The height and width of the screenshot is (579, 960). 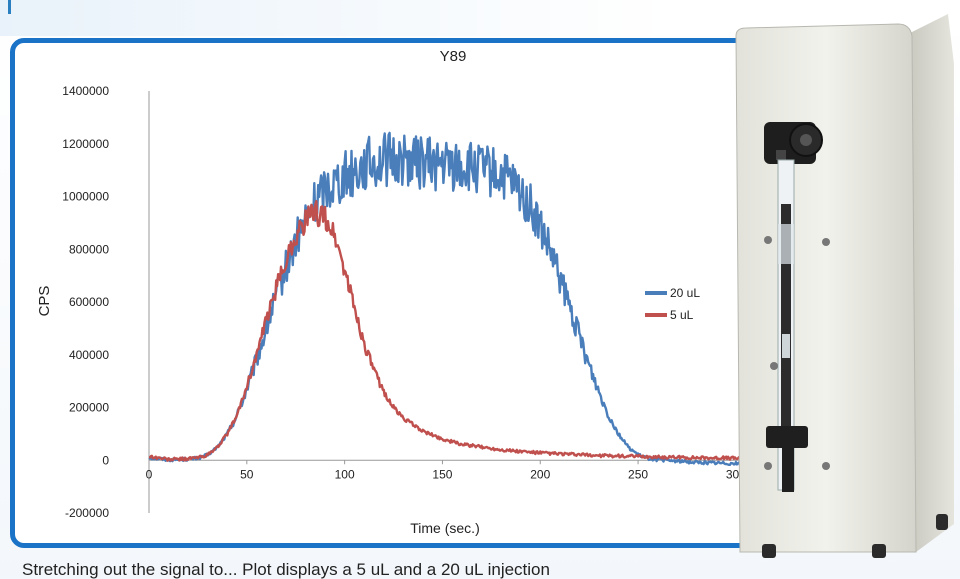 I want to click on y-tick-label: 1400000, so click(x=85, y=91).